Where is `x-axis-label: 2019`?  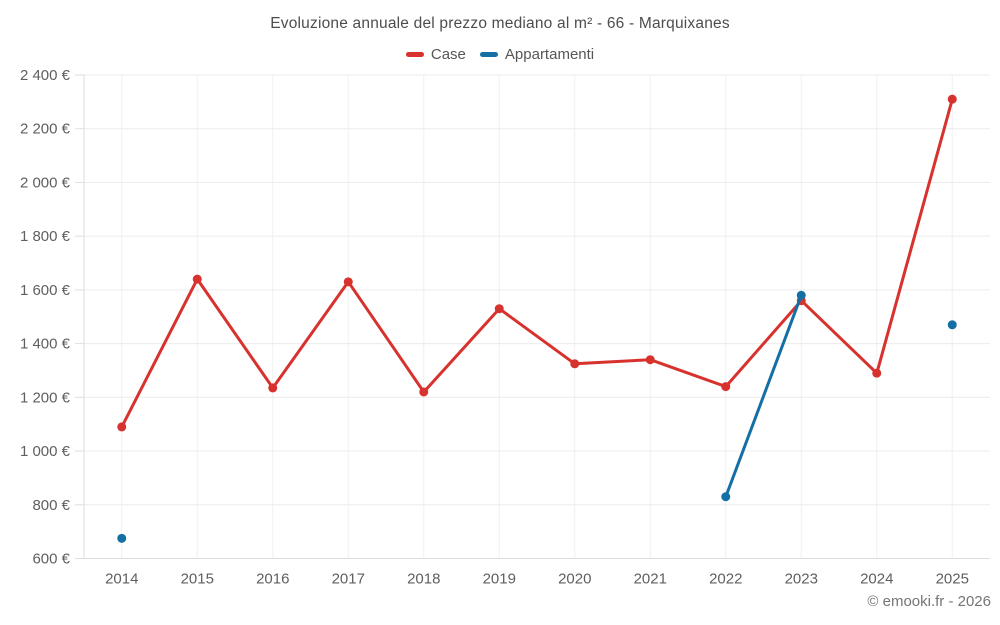 x-axis-label: 2019 is located at coordinates (499, 579).